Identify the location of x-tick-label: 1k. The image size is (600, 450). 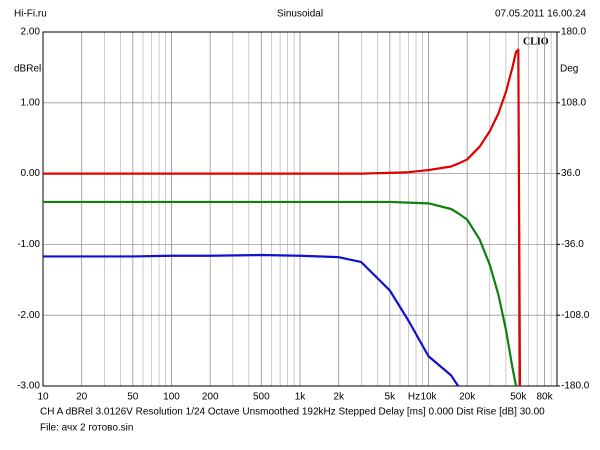
(301, 397).